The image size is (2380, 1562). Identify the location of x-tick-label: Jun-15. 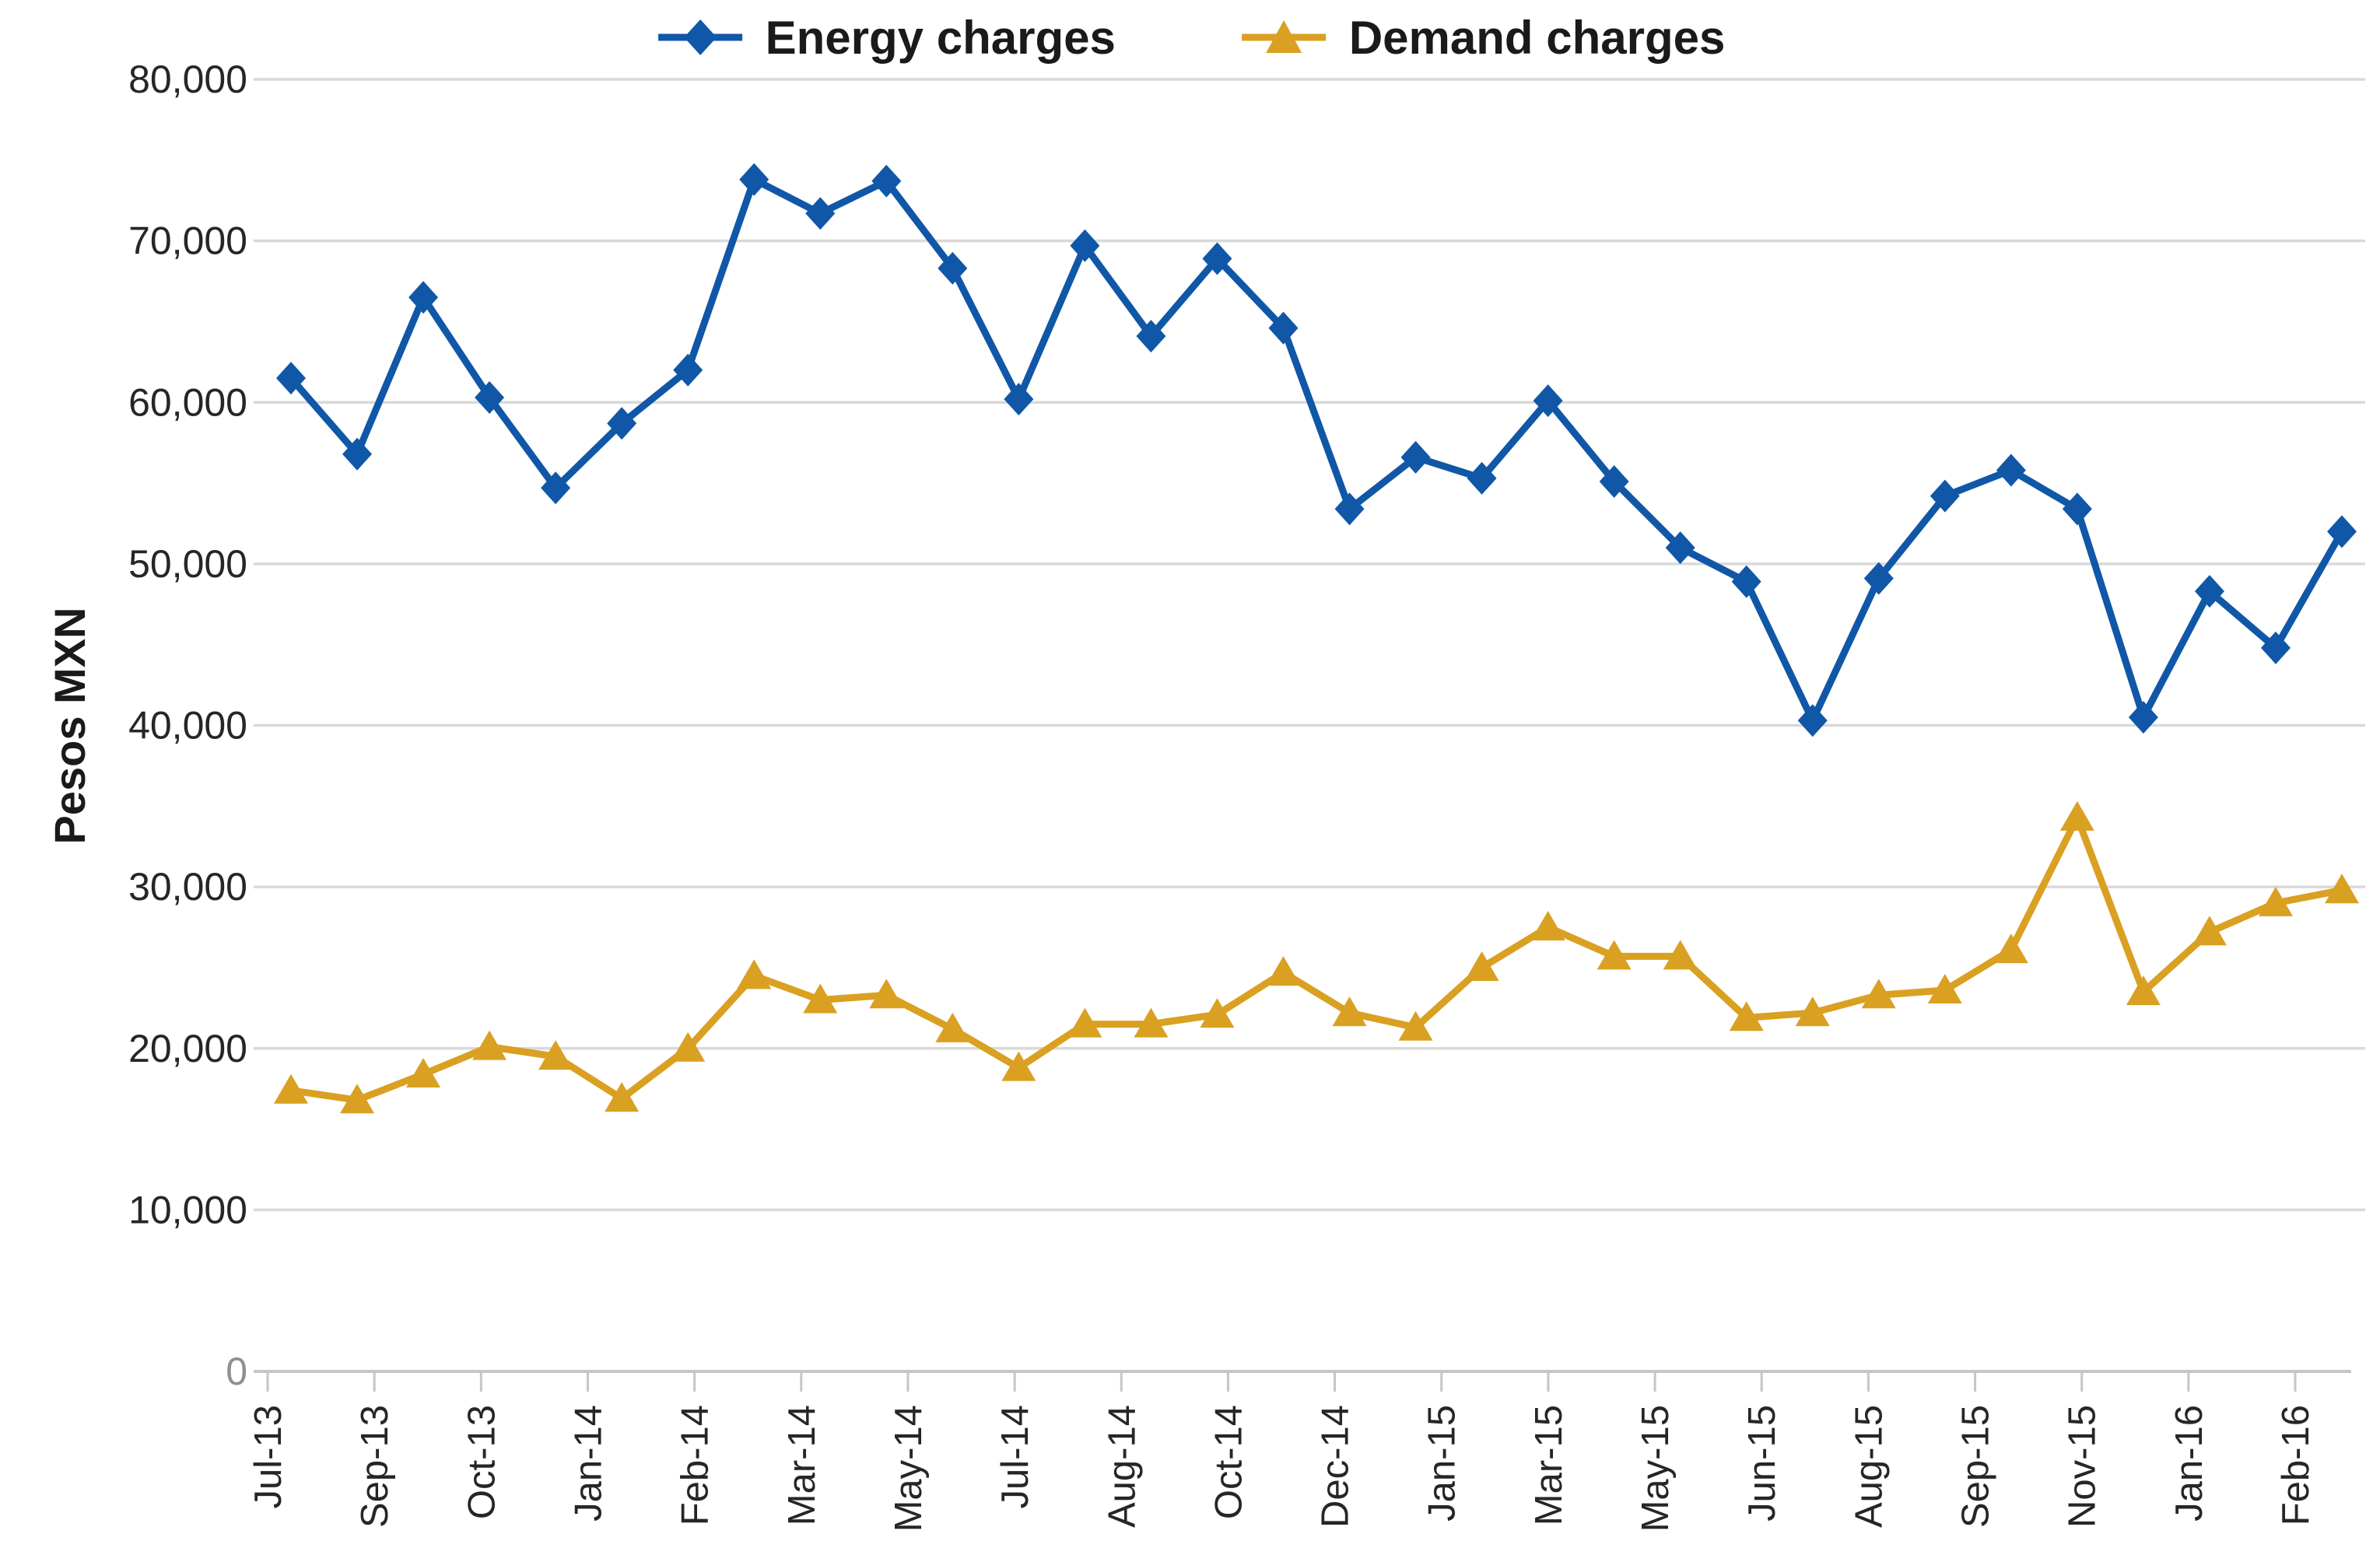
(1762, 1463).